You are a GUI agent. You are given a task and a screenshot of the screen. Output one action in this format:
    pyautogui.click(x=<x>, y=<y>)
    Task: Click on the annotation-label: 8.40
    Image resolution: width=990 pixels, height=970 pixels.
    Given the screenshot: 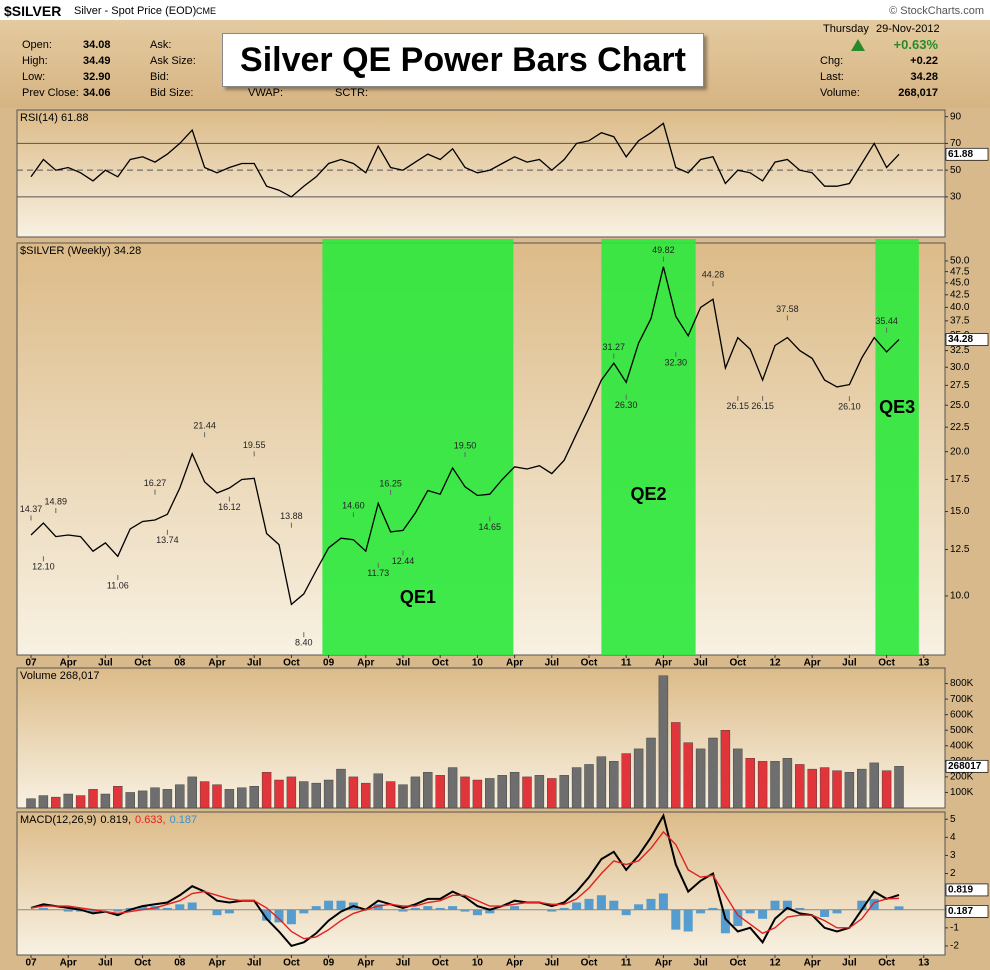 What is the action you would take?
    pyautogui.click(x=304, y=643)
    